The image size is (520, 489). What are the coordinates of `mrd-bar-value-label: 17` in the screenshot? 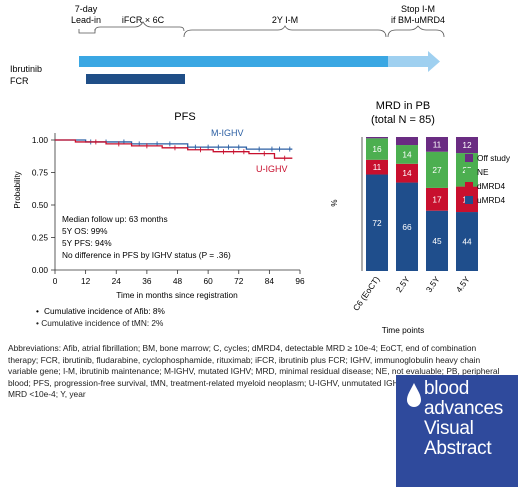 It's located at (437, 199).